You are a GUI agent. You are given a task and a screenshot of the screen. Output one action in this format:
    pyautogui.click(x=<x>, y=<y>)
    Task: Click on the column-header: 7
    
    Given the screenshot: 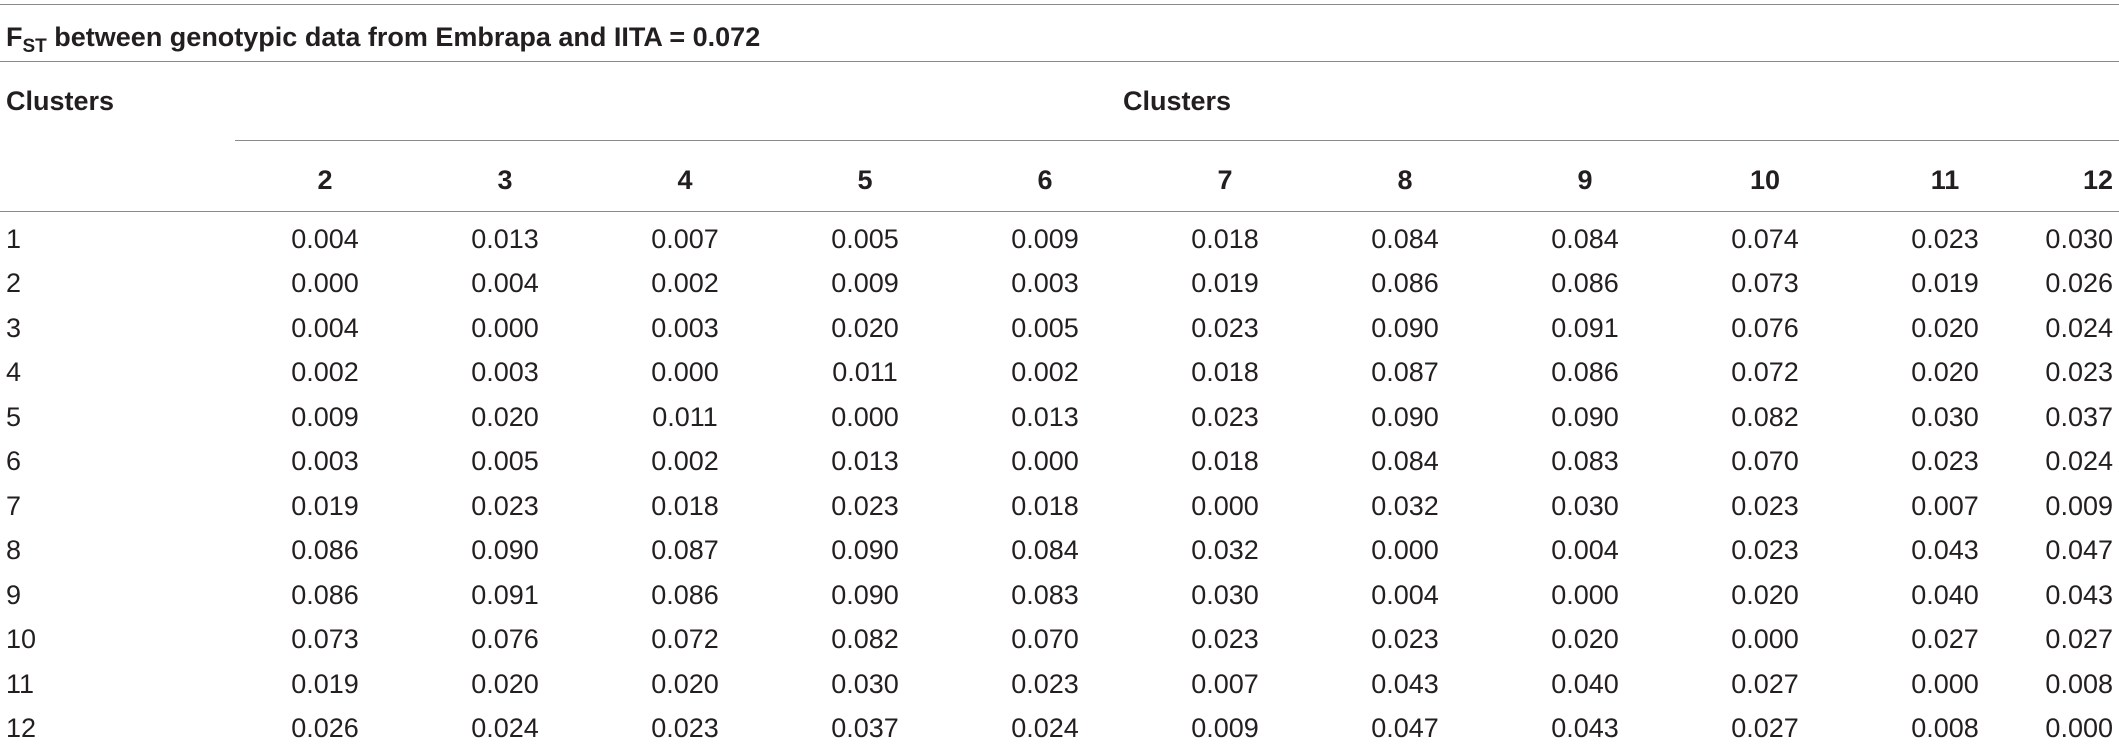 What is the action you would take?
    pyautogui.click(x=1225, y=179)
    